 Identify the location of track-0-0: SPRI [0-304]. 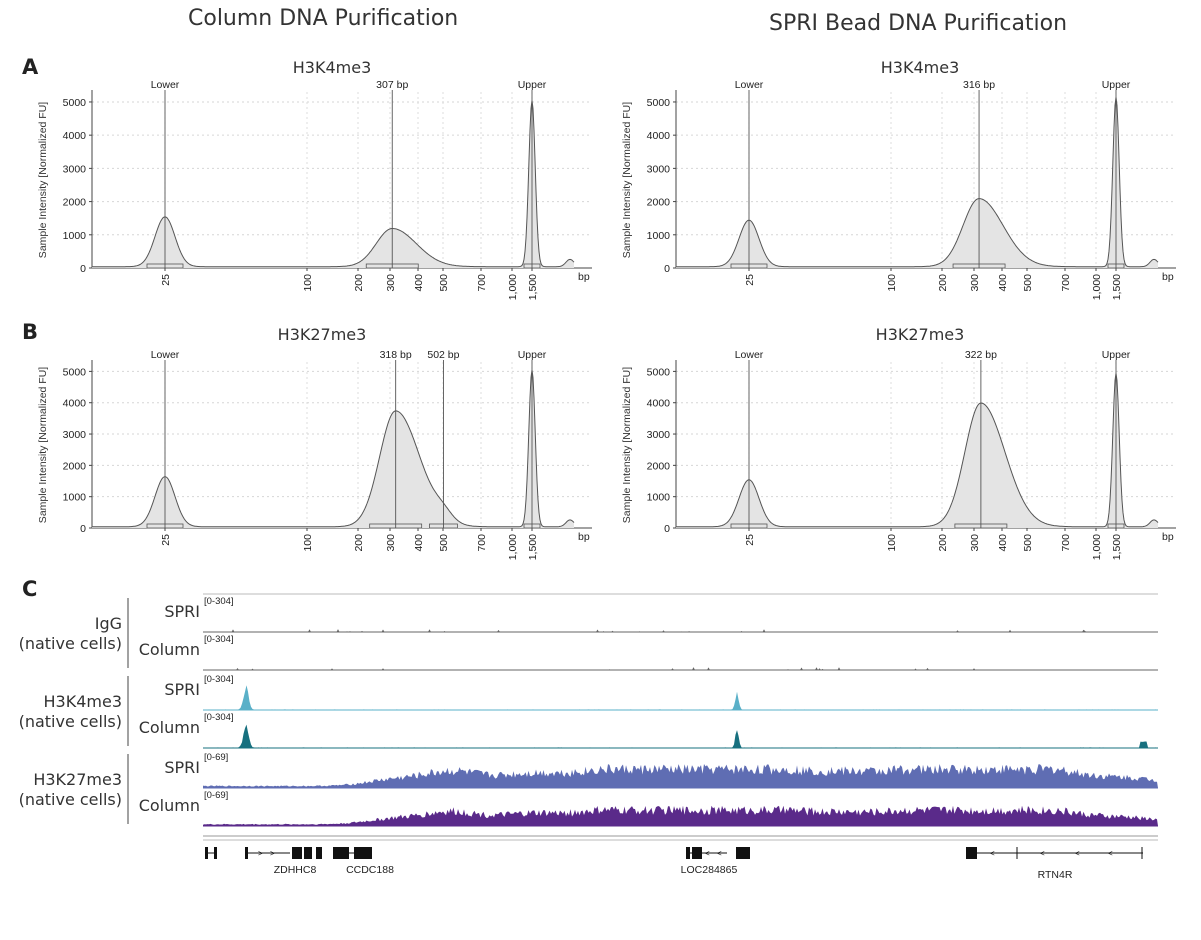
(661, 613).